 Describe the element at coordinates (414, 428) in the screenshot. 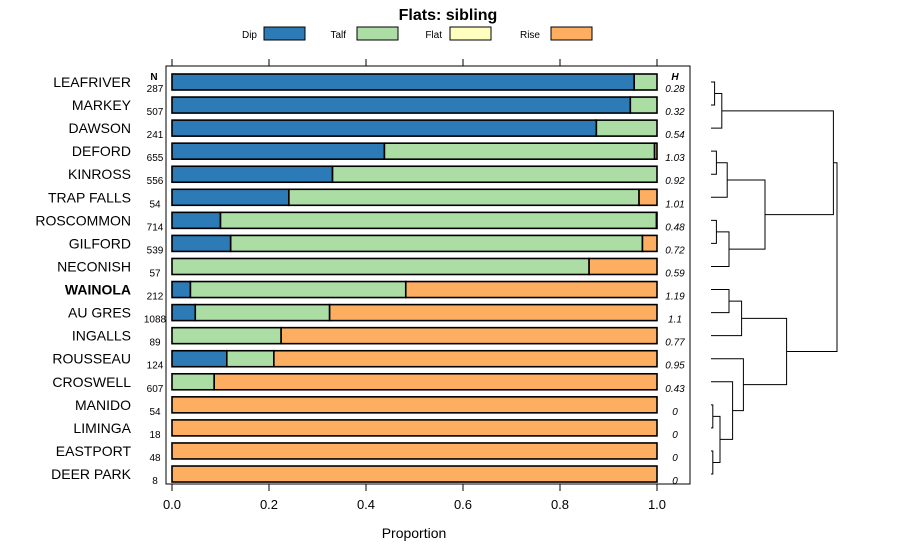

I see `bar-liminga-rise` at that location.